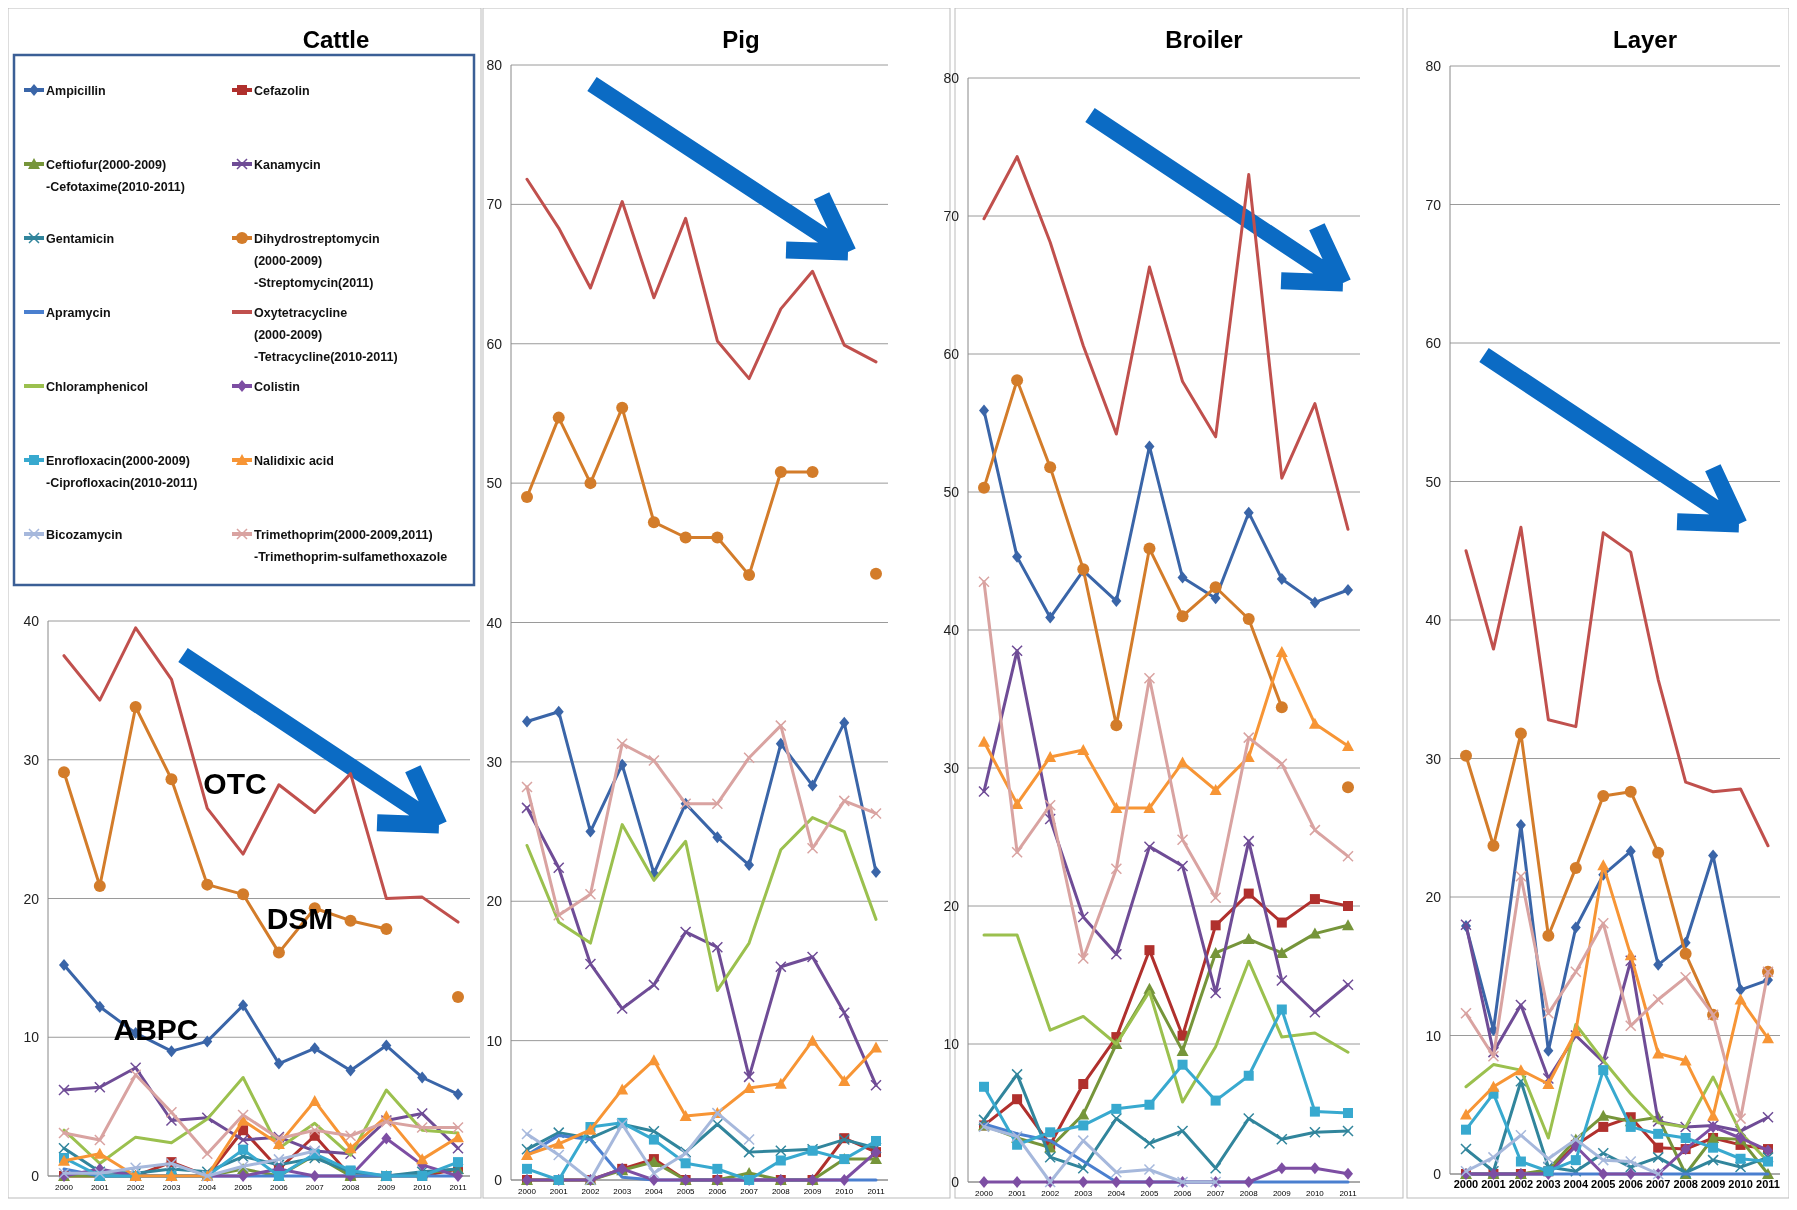  I want to click on legend-label: Ceftiofur(2000-2009) -Cefotaxime(2010-2011), so click(115, 176).